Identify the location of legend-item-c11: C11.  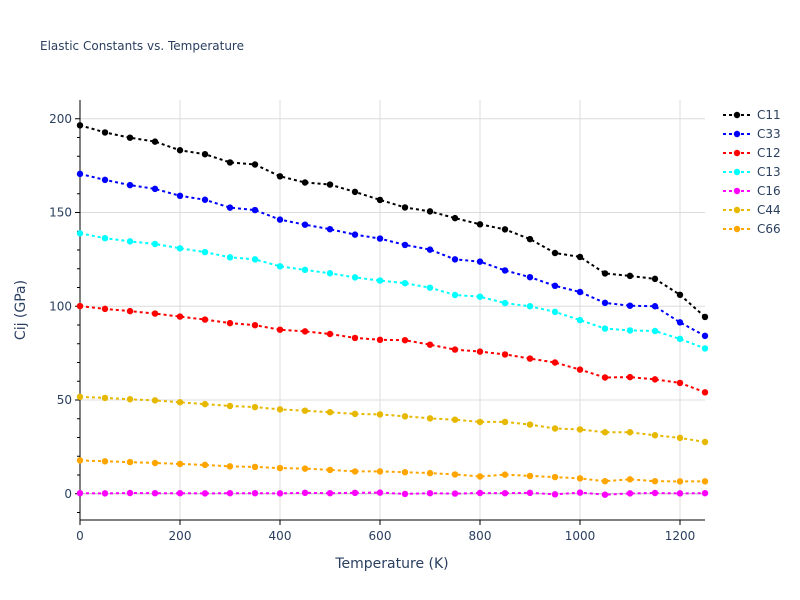
(752, 115).